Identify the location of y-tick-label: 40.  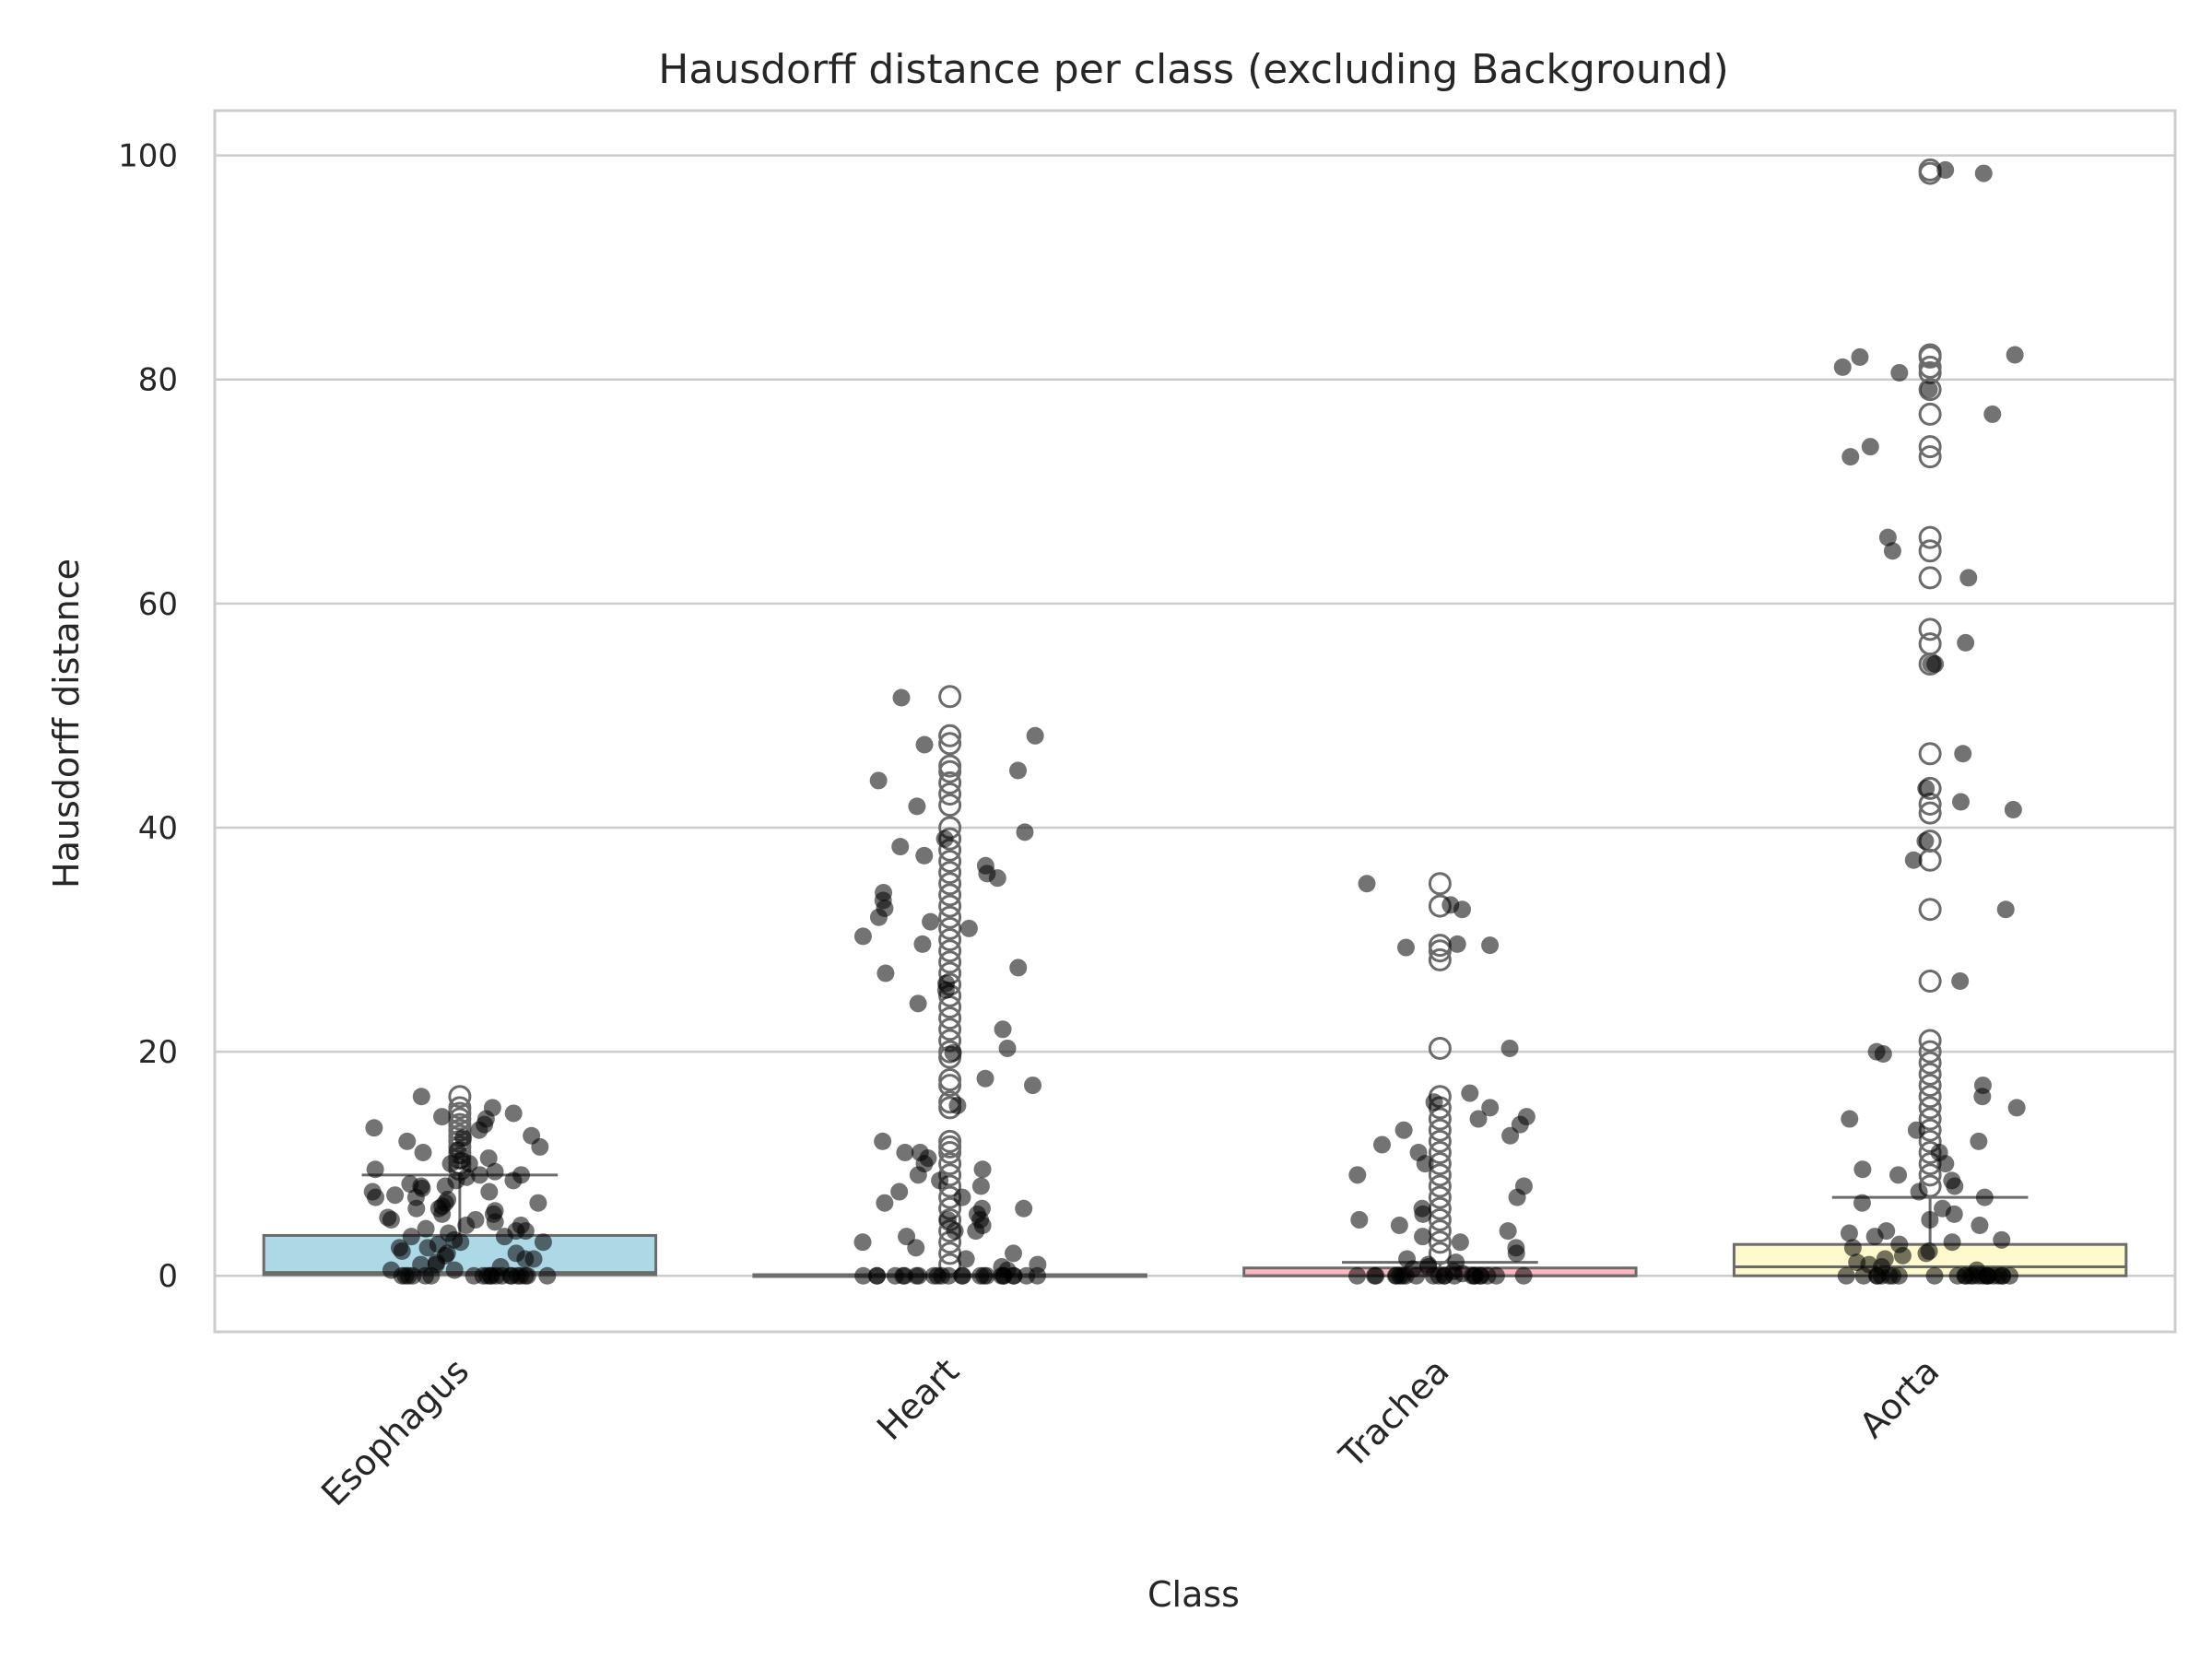
(158, 828).